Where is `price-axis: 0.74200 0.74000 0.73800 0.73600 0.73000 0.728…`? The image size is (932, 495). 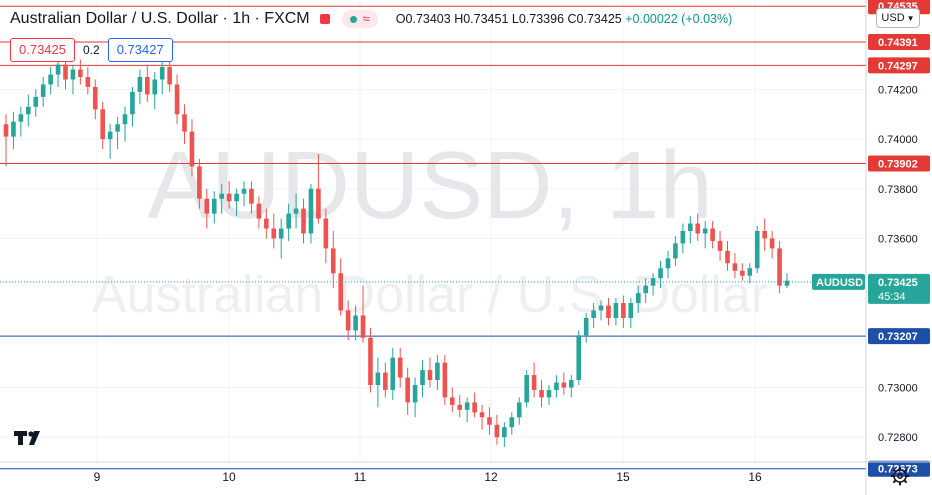 price-axis: 0.74200 0.74000 0.73800 0.73600 0.73000 0.728… is located at coordinates (898, 247).